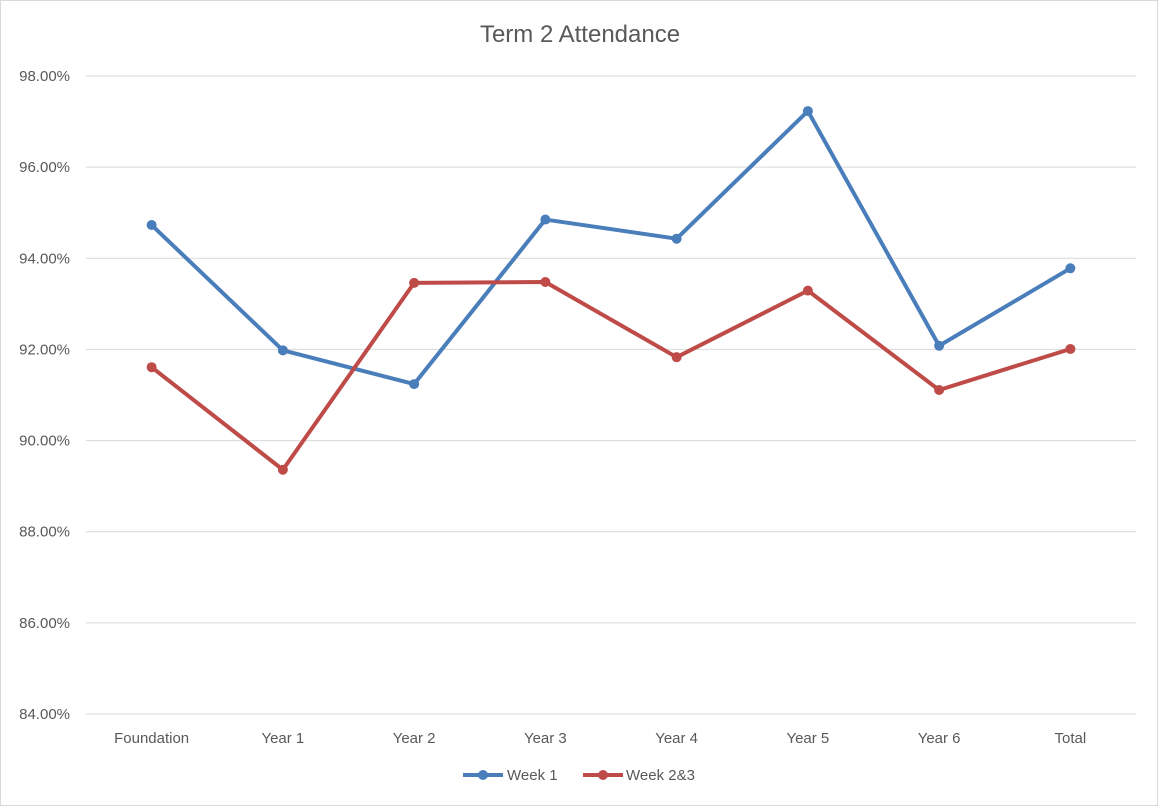 The image size is (1160, 808). I want to click on x-tick-label: Year 3, so click(545, 738).